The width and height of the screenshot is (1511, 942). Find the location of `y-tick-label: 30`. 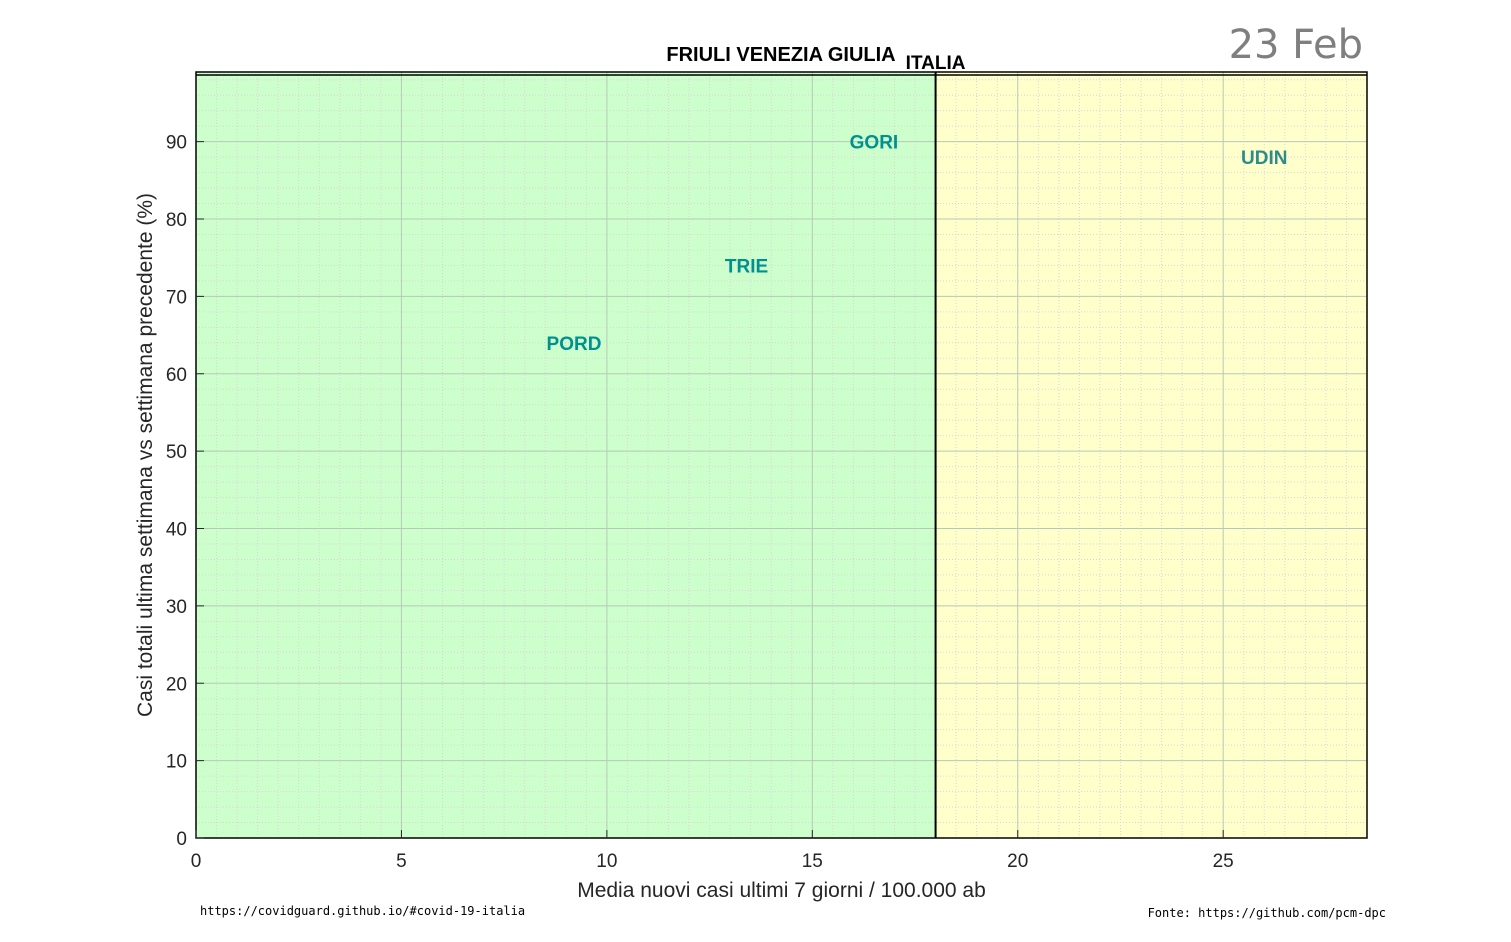

y-tick-label: 30 is located at coordinates (176, 607).